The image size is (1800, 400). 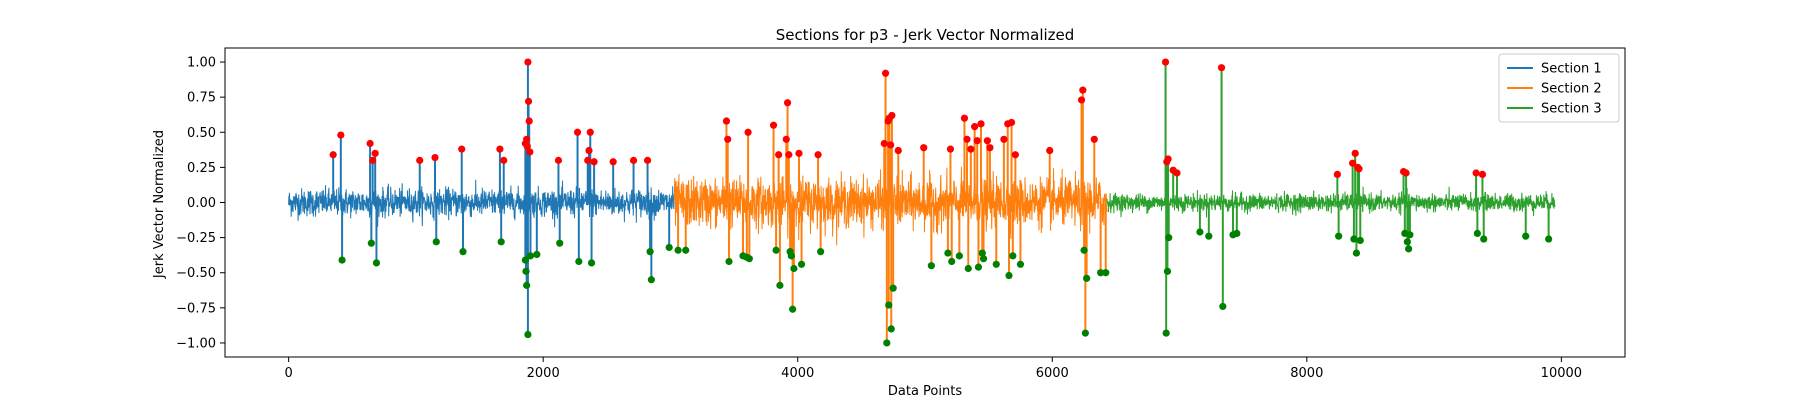 What do you see at coordinates (1571, 89) in the screenshot?
I see `legend-label: Section 2` at bounding box center [1571, 89].